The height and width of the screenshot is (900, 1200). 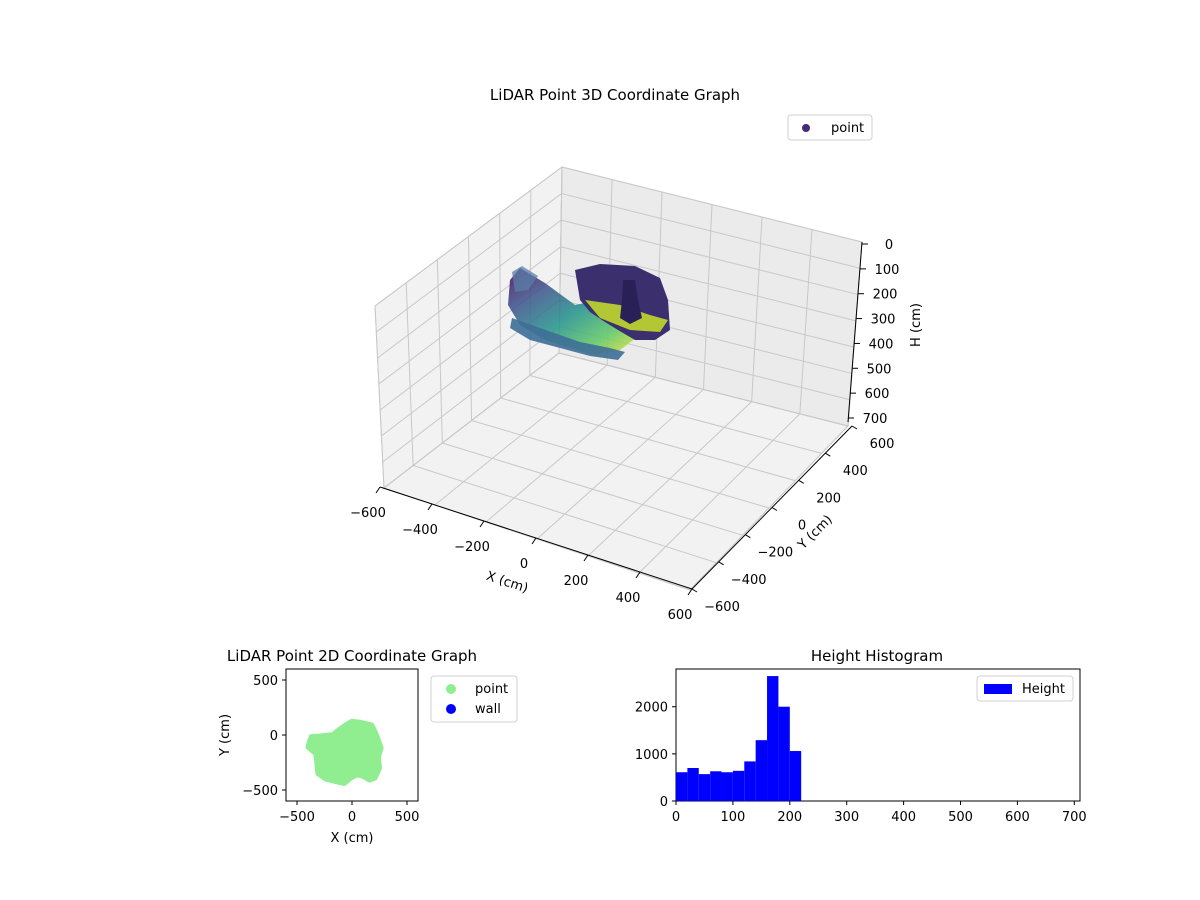 What do you see at coordinates (881, 344) in the screenshot?
I see `z-tick-label: 400` at bounding box center [881, 344].